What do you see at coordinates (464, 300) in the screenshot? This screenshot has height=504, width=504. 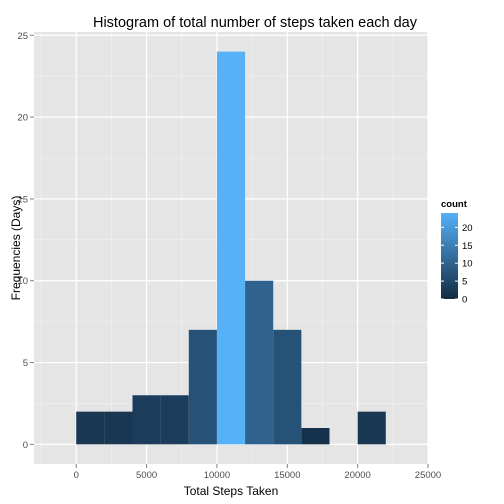 I see `legend-label: 0` at bounding box center [464, 300].